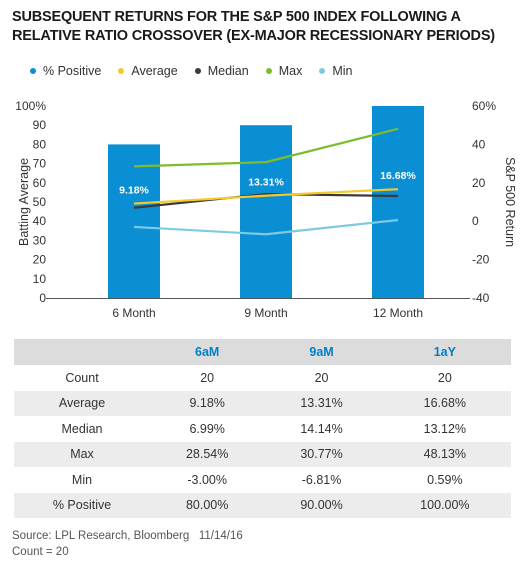  I want to click on x-tick-label: 12 Month, so click(398, 313).